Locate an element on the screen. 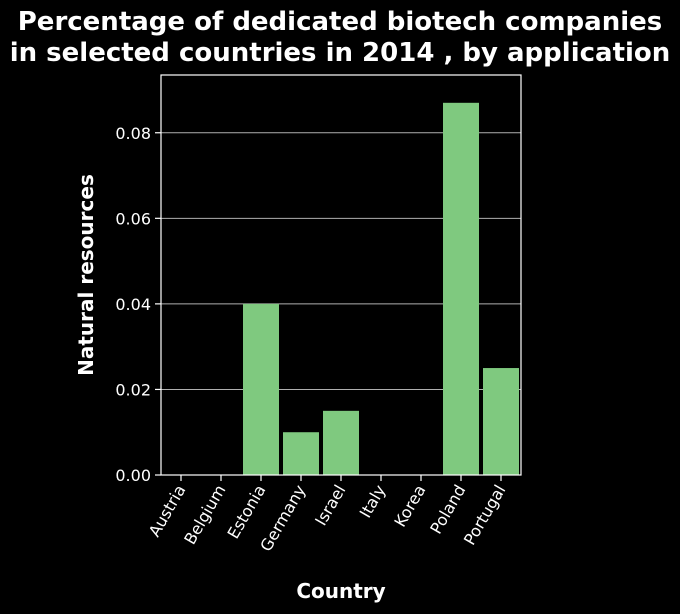 This screenshot has height=614, width=680. y-tick-label: 0.04 is located at coordinates (133, 304).